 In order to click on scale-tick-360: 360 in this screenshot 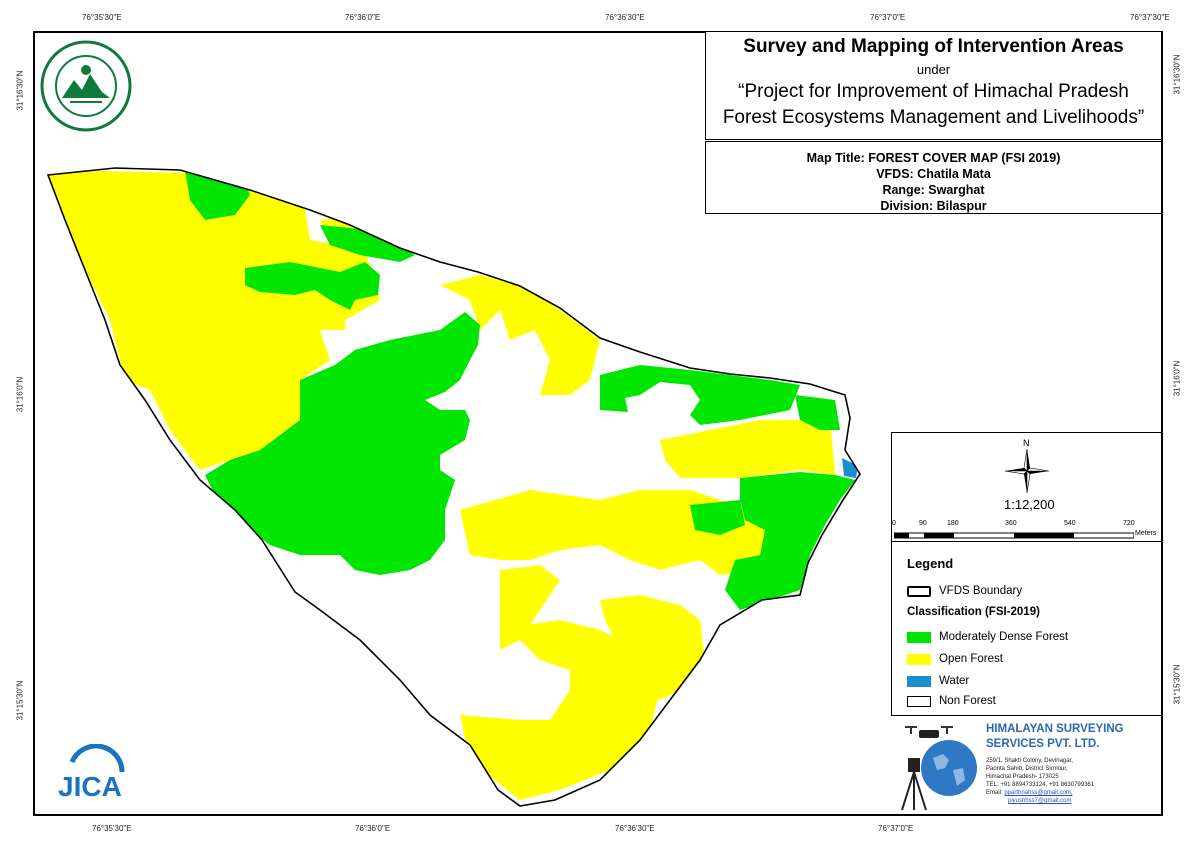, I will do `click(1011, 523)`.